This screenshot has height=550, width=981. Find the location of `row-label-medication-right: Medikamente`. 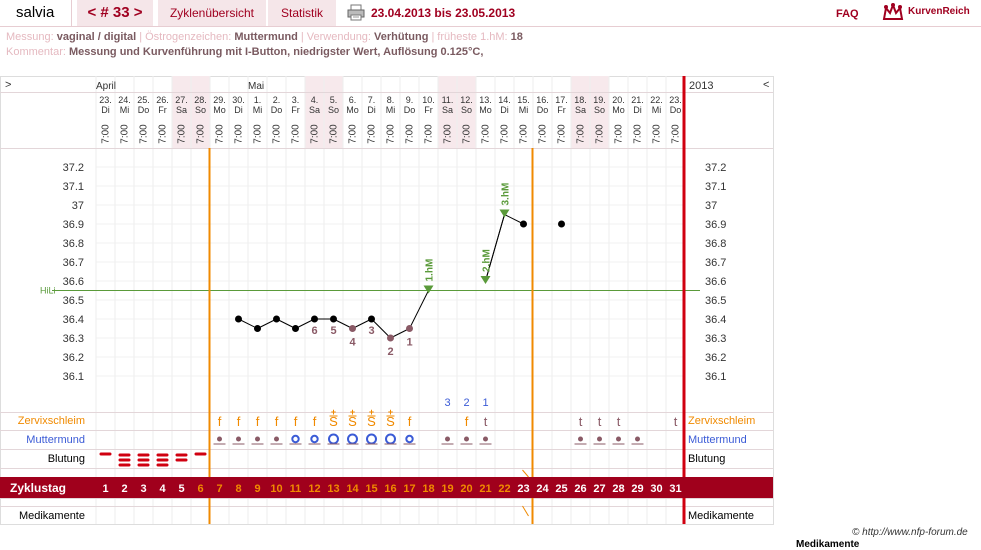

row-label-medication-right: Medikamente is located at coordinates (721, 516).